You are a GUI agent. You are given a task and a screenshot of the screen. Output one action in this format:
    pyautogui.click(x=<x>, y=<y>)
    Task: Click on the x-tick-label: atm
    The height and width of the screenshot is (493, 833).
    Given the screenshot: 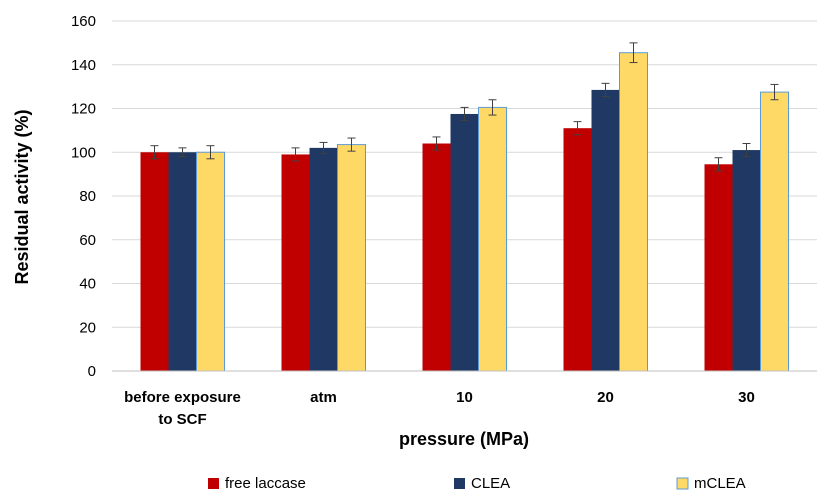 What is the action you would take?
    pyautogui.click(x=323, y=397)
    